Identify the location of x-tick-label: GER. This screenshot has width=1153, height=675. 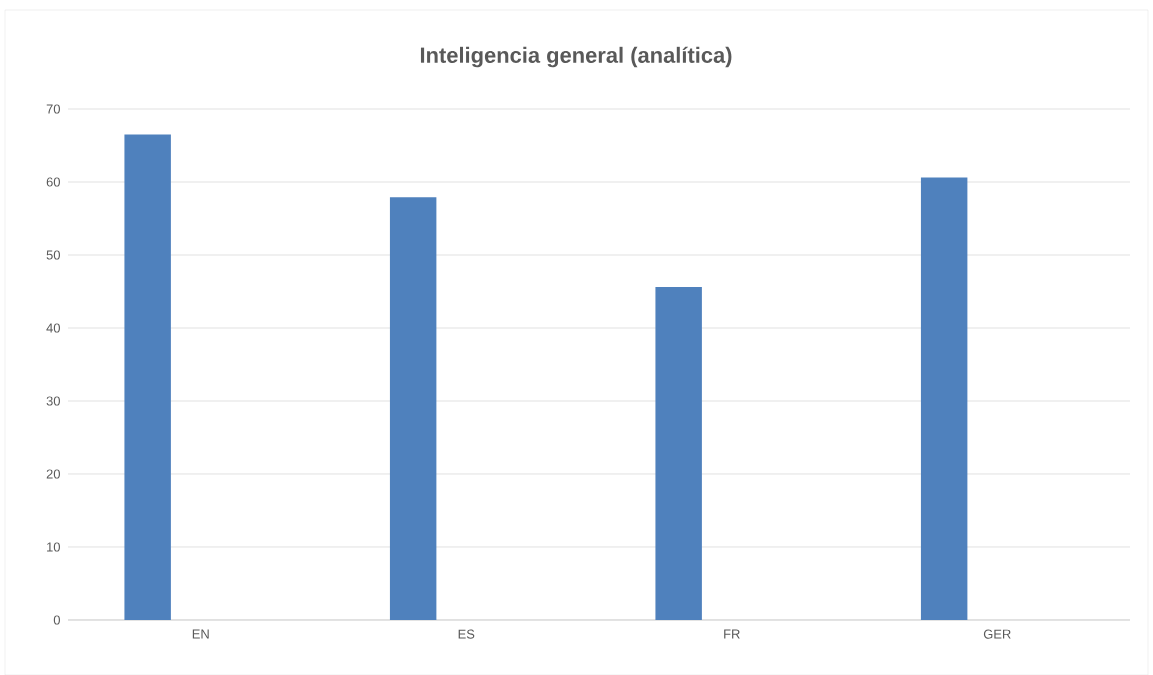
(997, 634).